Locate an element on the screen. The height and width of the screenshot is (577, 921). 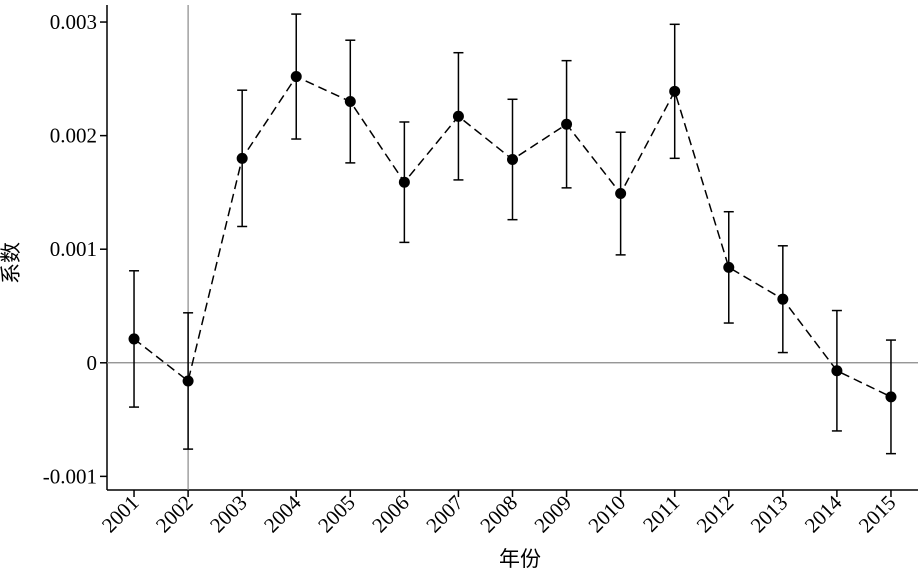
x-tick-label: 2008 is located at coordinates (498, 514).